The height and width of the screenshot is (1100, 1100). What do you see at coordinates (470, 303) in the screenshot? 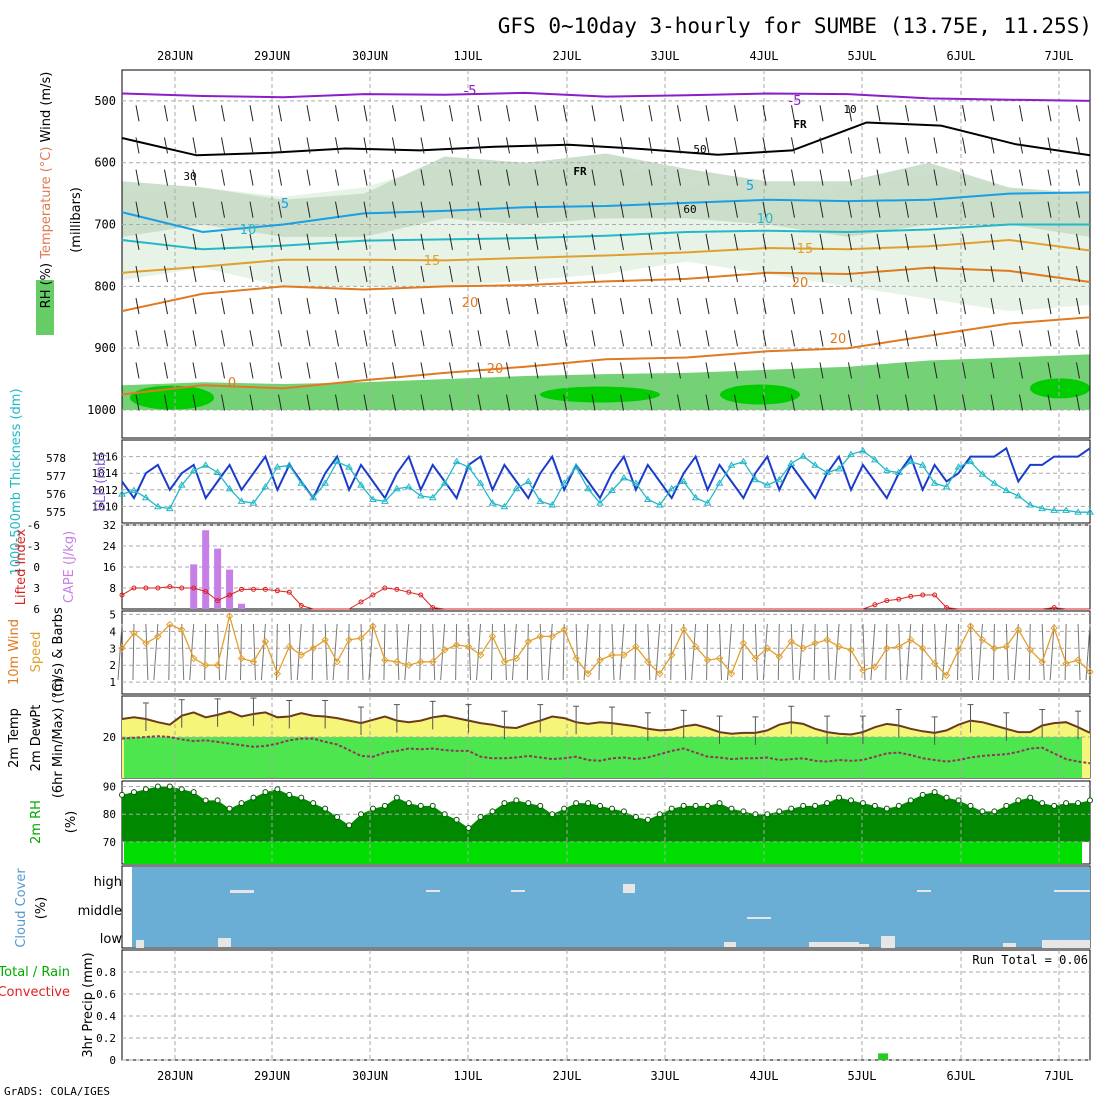
I see `isotherm-label: 20` at bounding box center [470, 303].